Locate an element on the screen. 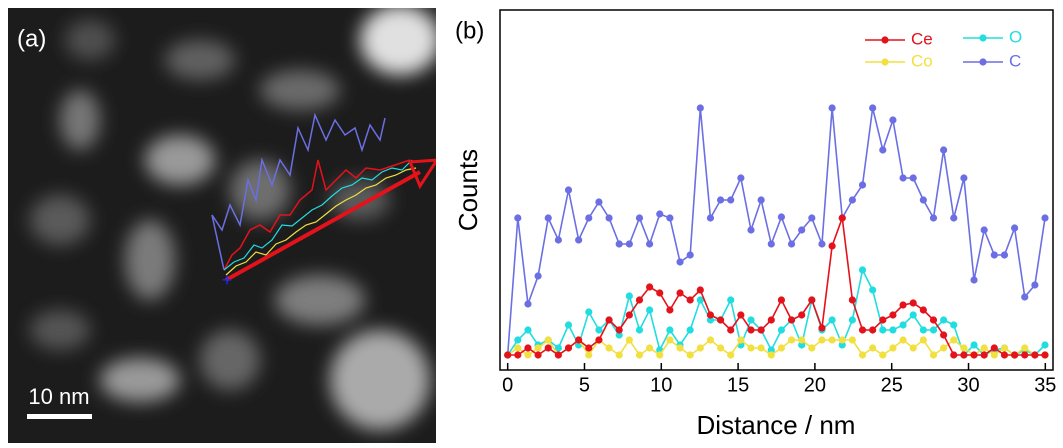 The width and height of the screenshot is (1063, 448). x-tick-label: 25 is located at coordinates (892, 385).